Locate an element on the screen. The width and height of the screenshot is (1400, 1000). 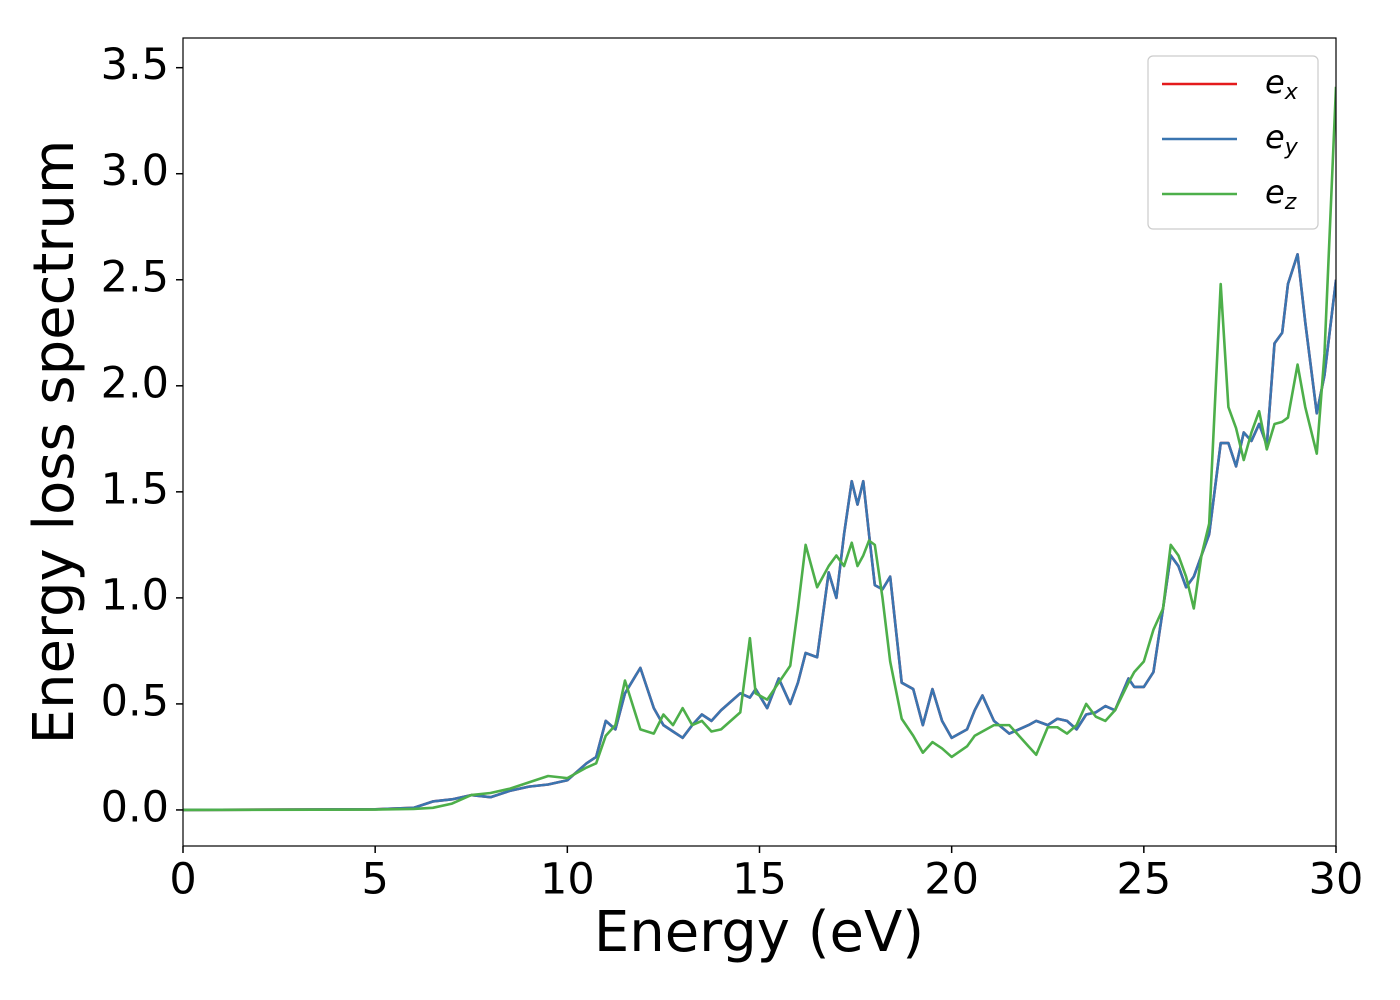
legend-label: ey is located at coordinates (1282, 139).